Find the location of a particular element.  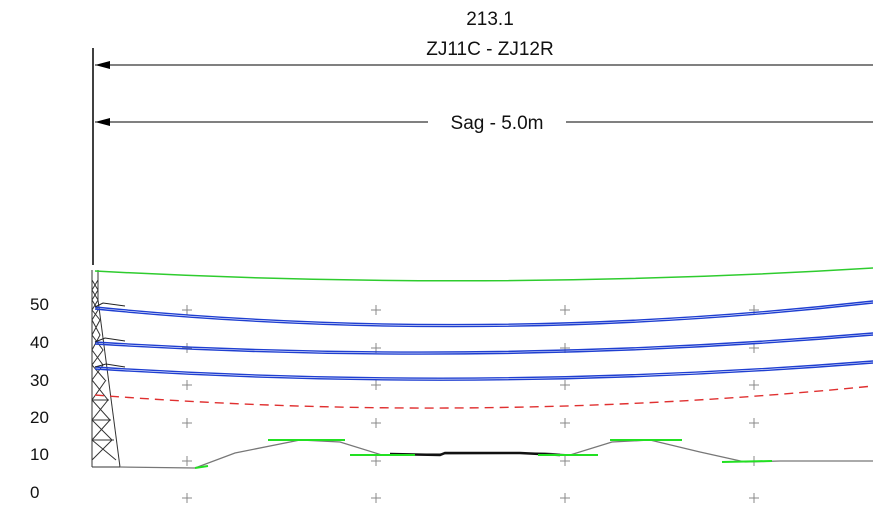

span-length-label: 213.1 is located at coordinates (490, 19).